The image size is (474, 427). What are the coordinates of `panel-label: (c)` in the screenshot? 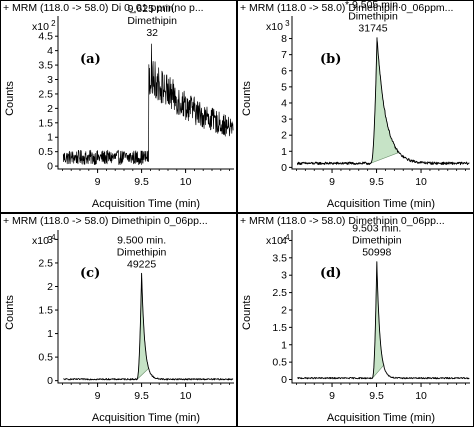 It's located at (90, 273).